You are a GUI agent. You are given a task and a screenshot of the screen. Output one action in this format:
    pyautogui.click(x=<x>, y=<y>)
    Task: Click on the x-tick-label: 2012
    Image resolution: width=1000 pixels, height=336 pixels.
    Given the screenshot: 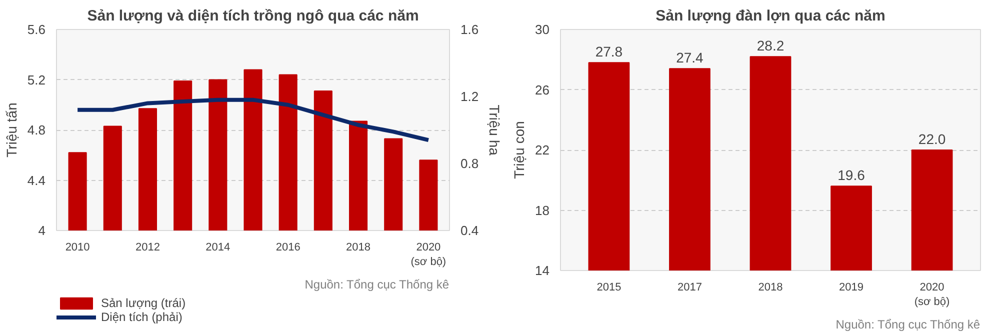 What is the action you would take?
    pyautogui.click(x=147, y=248)
    